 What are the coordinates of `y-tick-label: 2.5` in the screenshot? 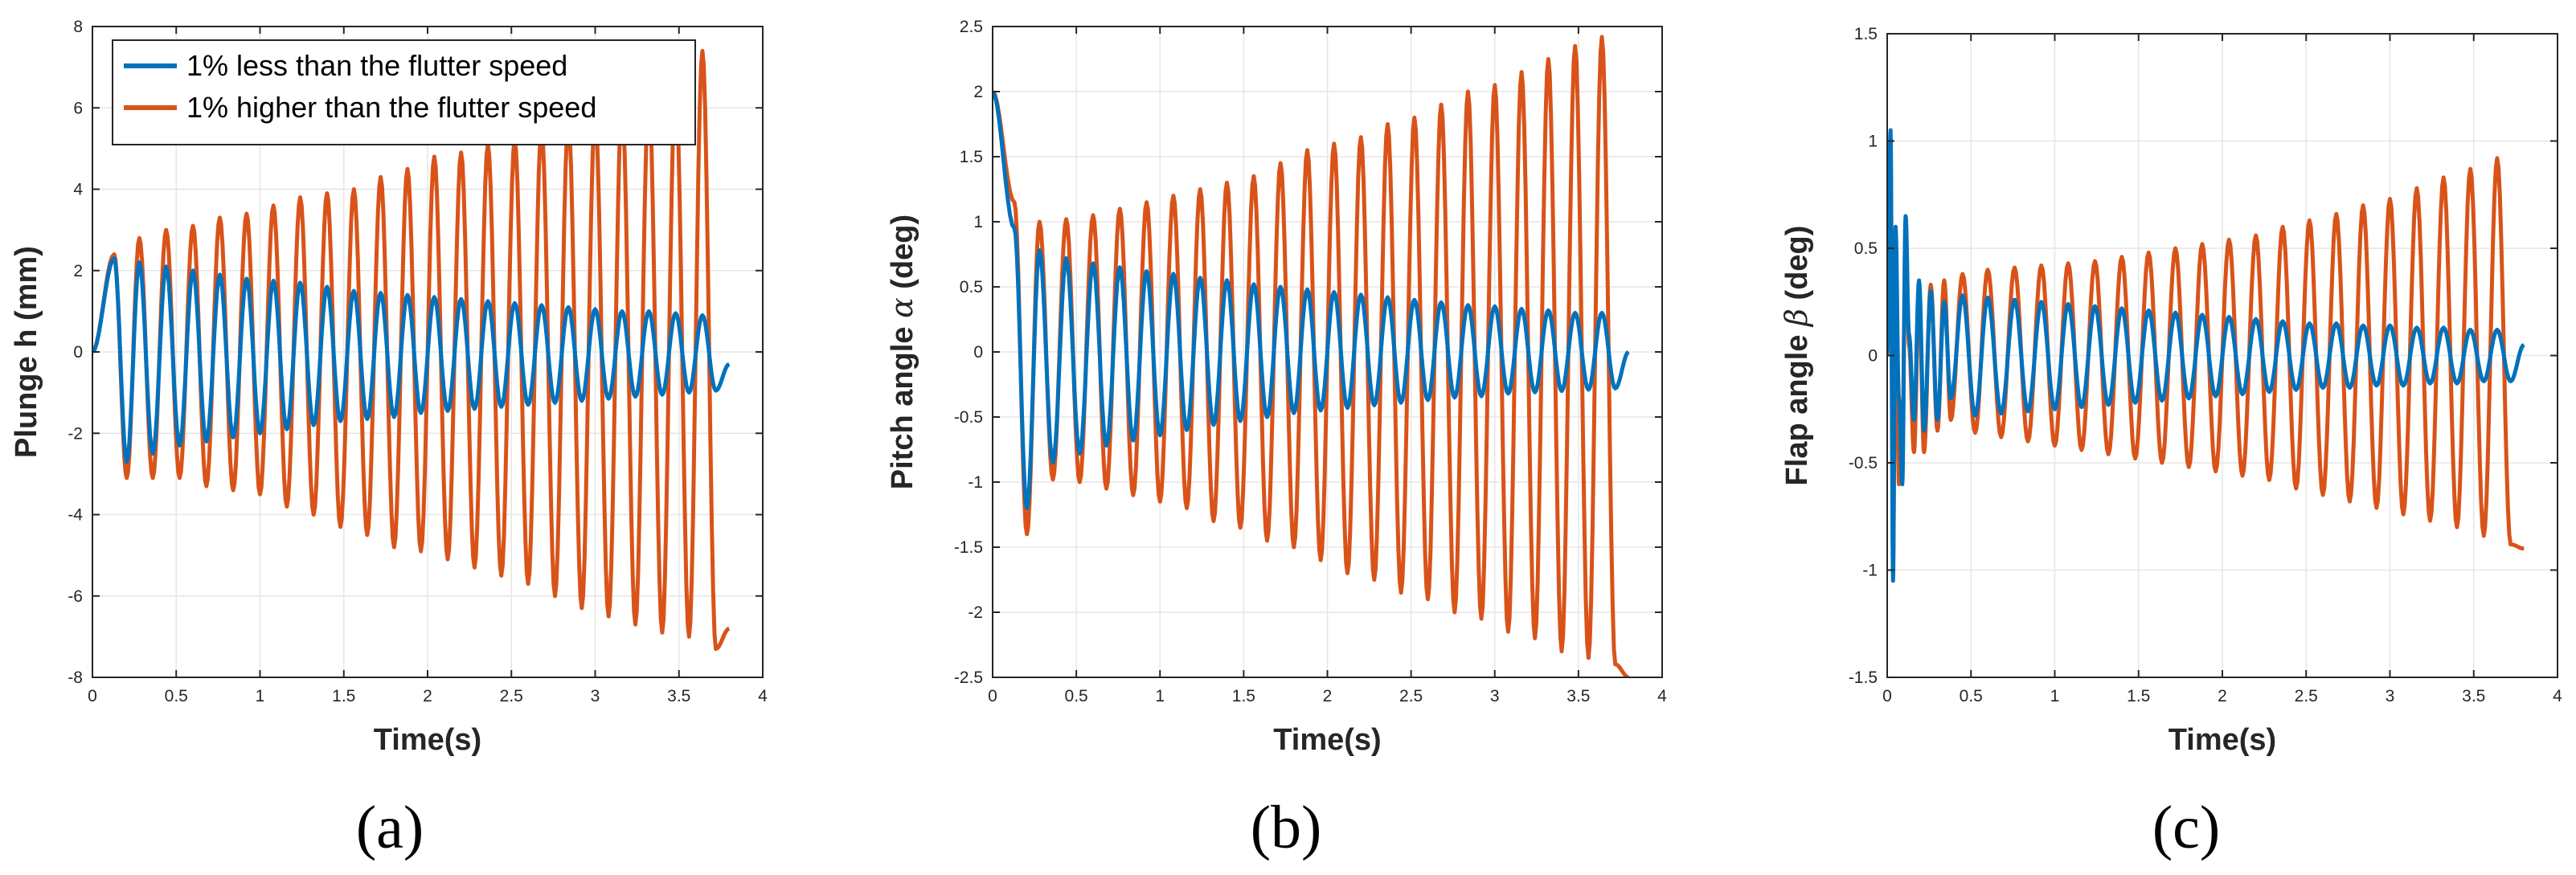 It's located at (971, 27).